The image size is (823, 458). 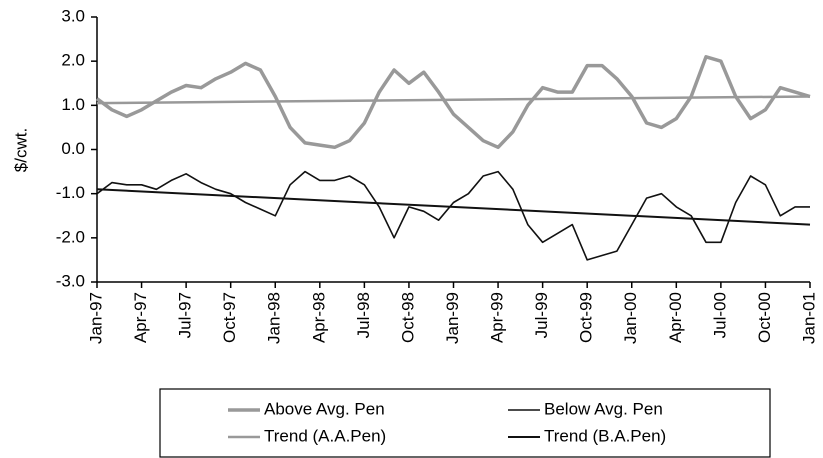 What do you see at coordinates (603, 408) in the screenshot?
I see `legend-label: Below Avg. Pen` at bounding box center [603, 408].